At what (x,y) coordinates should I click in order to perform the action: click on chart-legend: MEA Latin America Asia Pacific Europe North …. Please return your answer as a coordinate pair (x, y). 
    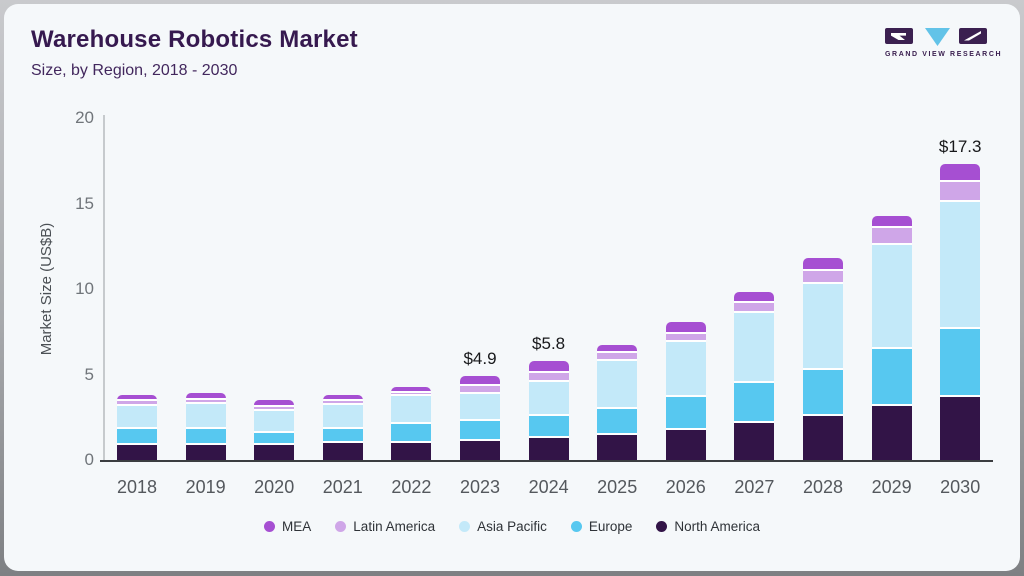
    Looking at the image, I should click on (512, 526).